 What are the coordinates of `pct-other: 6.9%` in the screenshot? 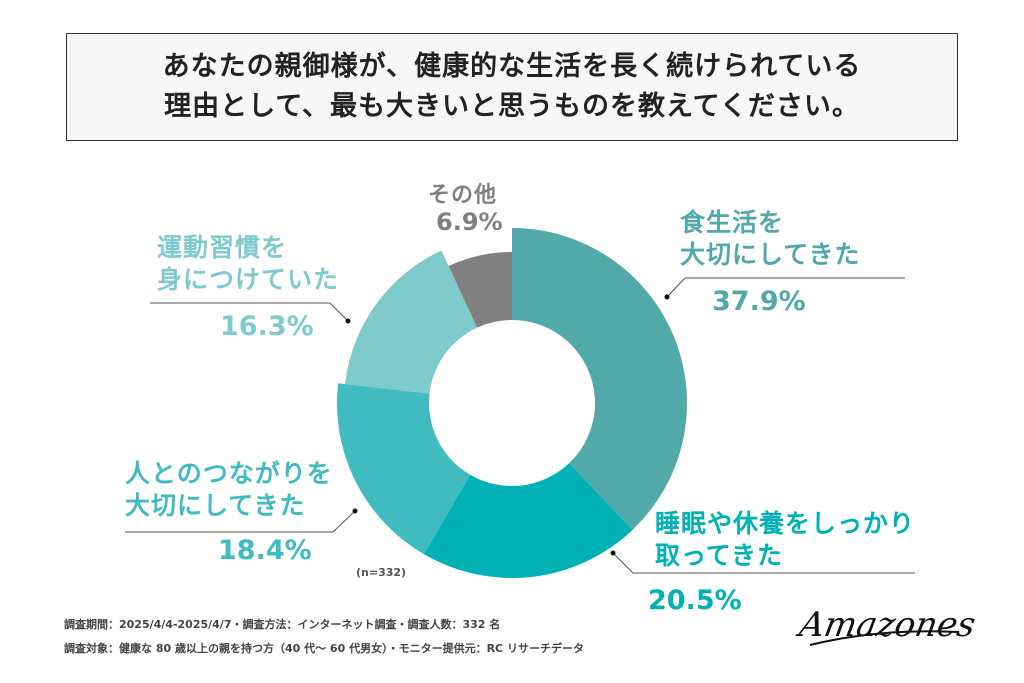 It's located at (469, 222).